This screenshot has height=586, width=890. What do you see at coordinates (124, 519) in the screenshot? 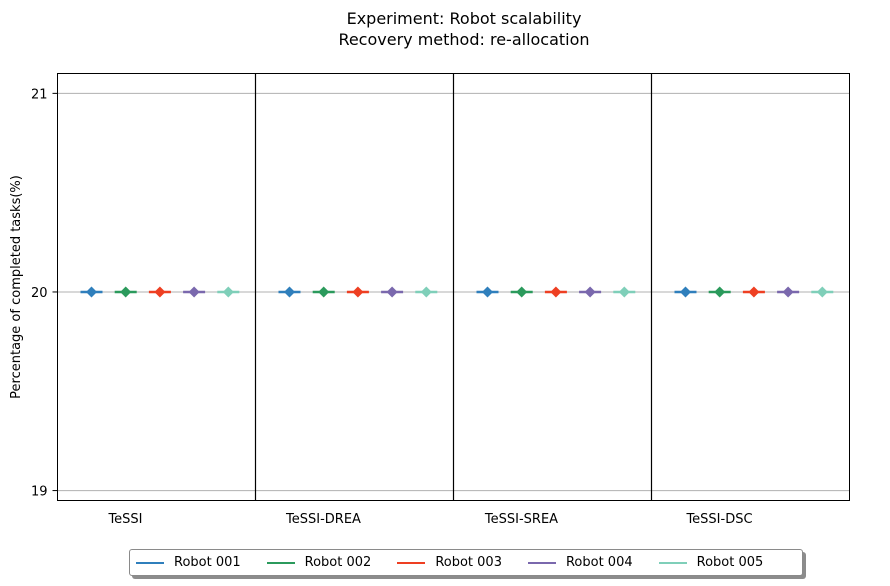
I see `category-label-0: TeSSI` at bounding box center [124, 519].